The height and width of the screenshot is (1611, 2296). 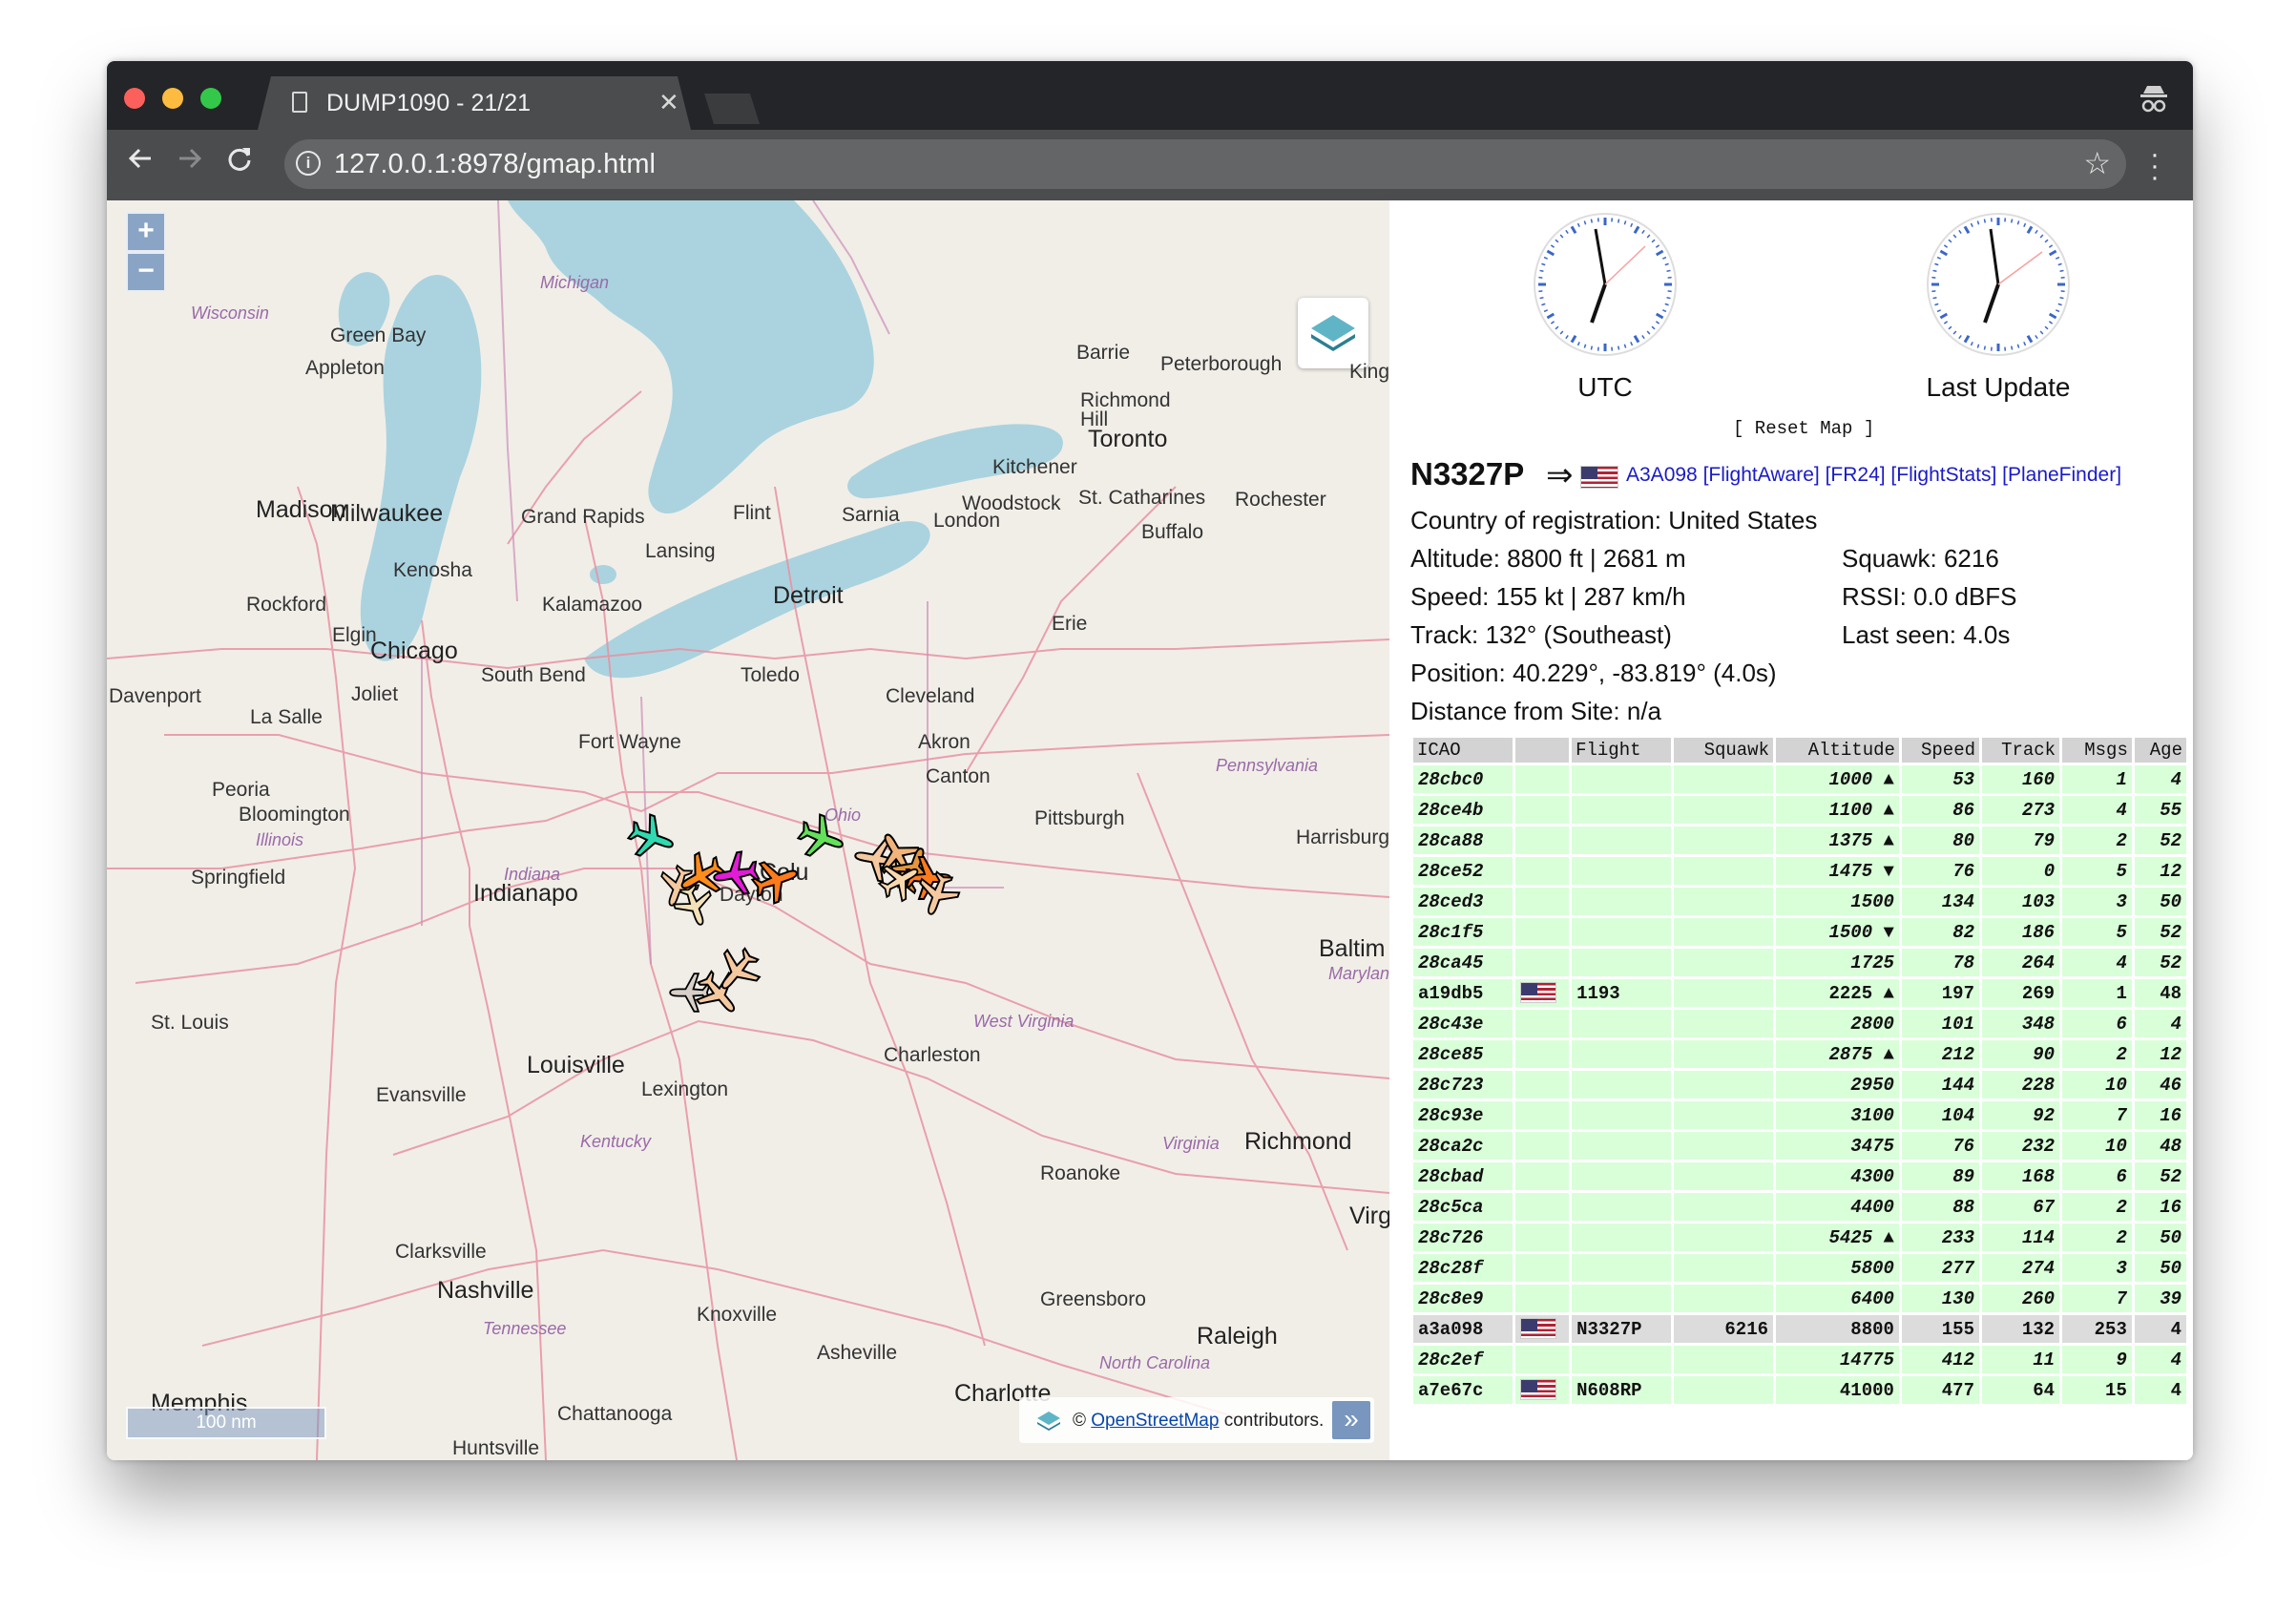 What do you see at coordinates (230, 313) in the screenshot?
I see `map-label: Wisconsin` at bounding box center [230, 313].